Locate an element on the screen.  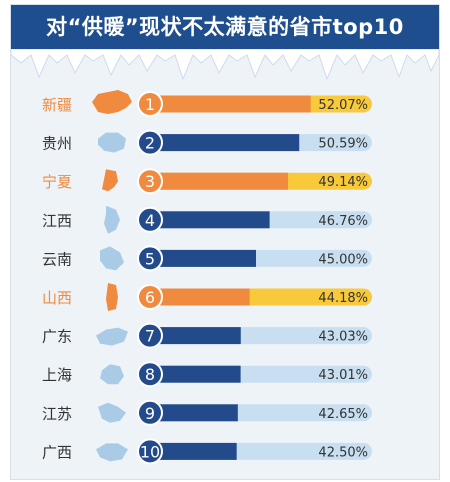
rank-number: 8 is located at coordinates (150, 374).